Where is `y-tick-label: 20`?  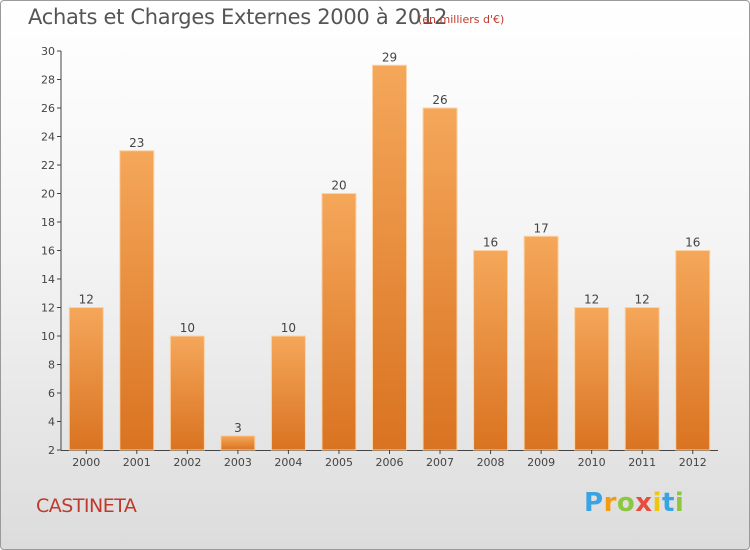
y-tick-label: 20 is located at coordinates (48, 194).